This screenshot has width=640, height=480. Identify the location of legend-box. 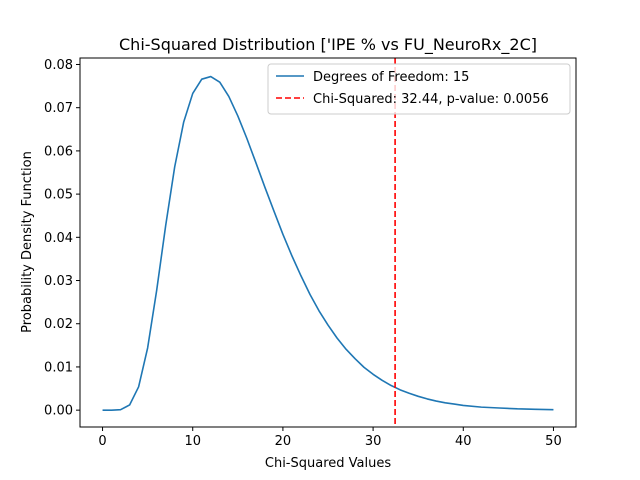
(419, 89).